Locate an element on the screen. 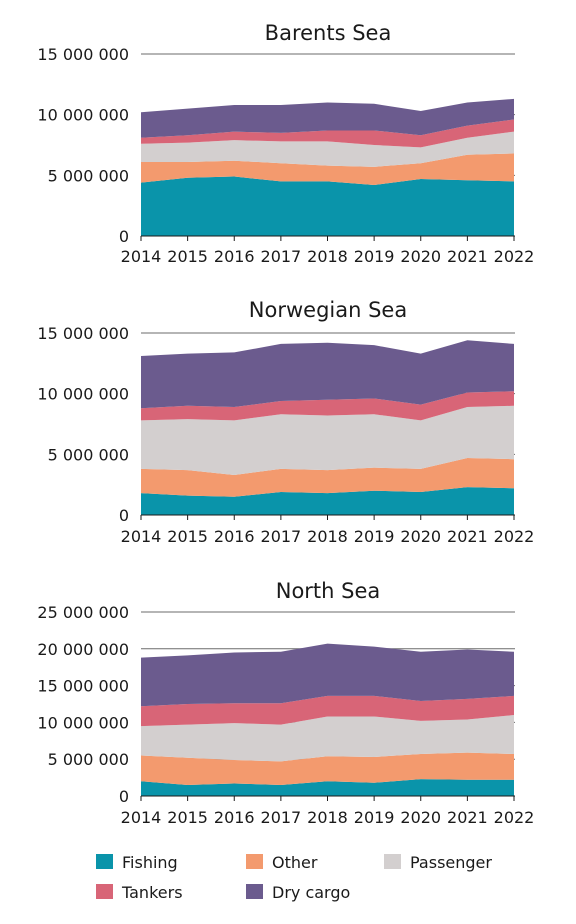 The height and width of the screenshot is (924, 576). legend-item-tankers: Tankers is located at coordinates (139, 892).